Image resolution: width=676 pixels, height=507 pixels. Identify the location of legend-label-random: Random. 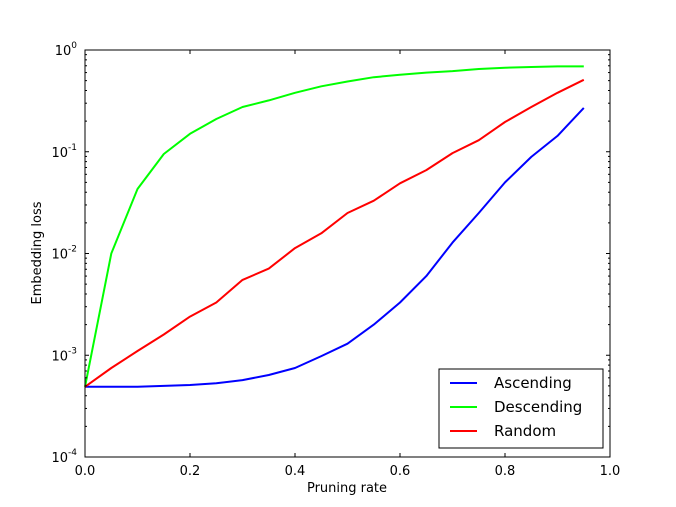
(525, 431).